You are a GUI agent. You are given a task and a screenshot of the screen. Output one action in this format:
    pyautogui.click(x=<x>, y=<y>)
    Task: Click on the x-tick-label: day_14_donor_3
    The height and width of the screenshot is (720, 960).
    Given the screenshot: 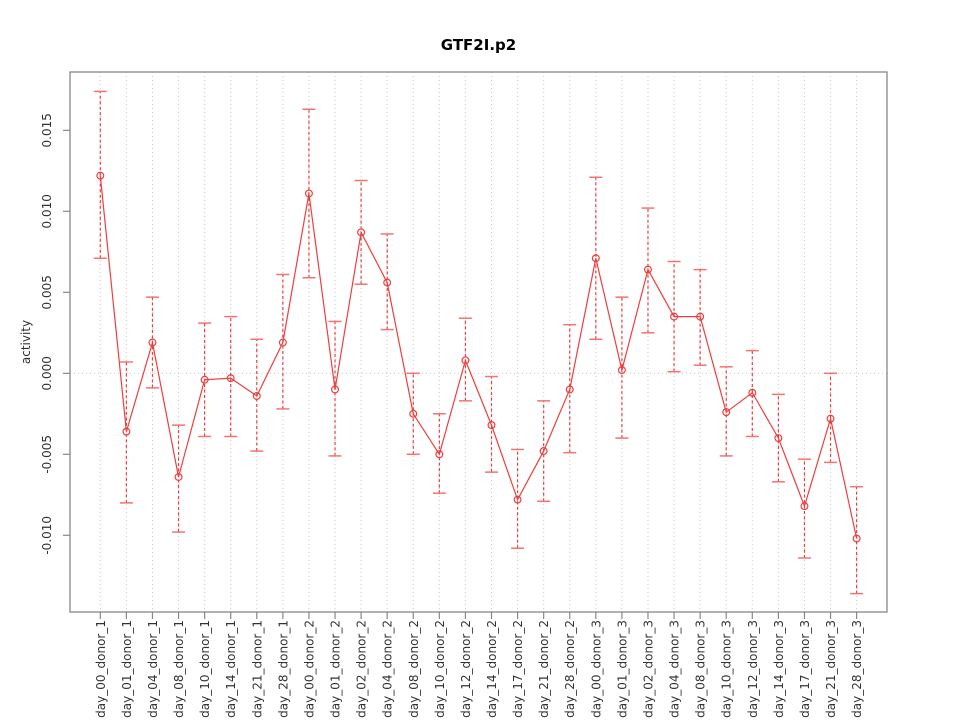 What is the action you would take?
    pyautogui.click(x=779, y=669)
    